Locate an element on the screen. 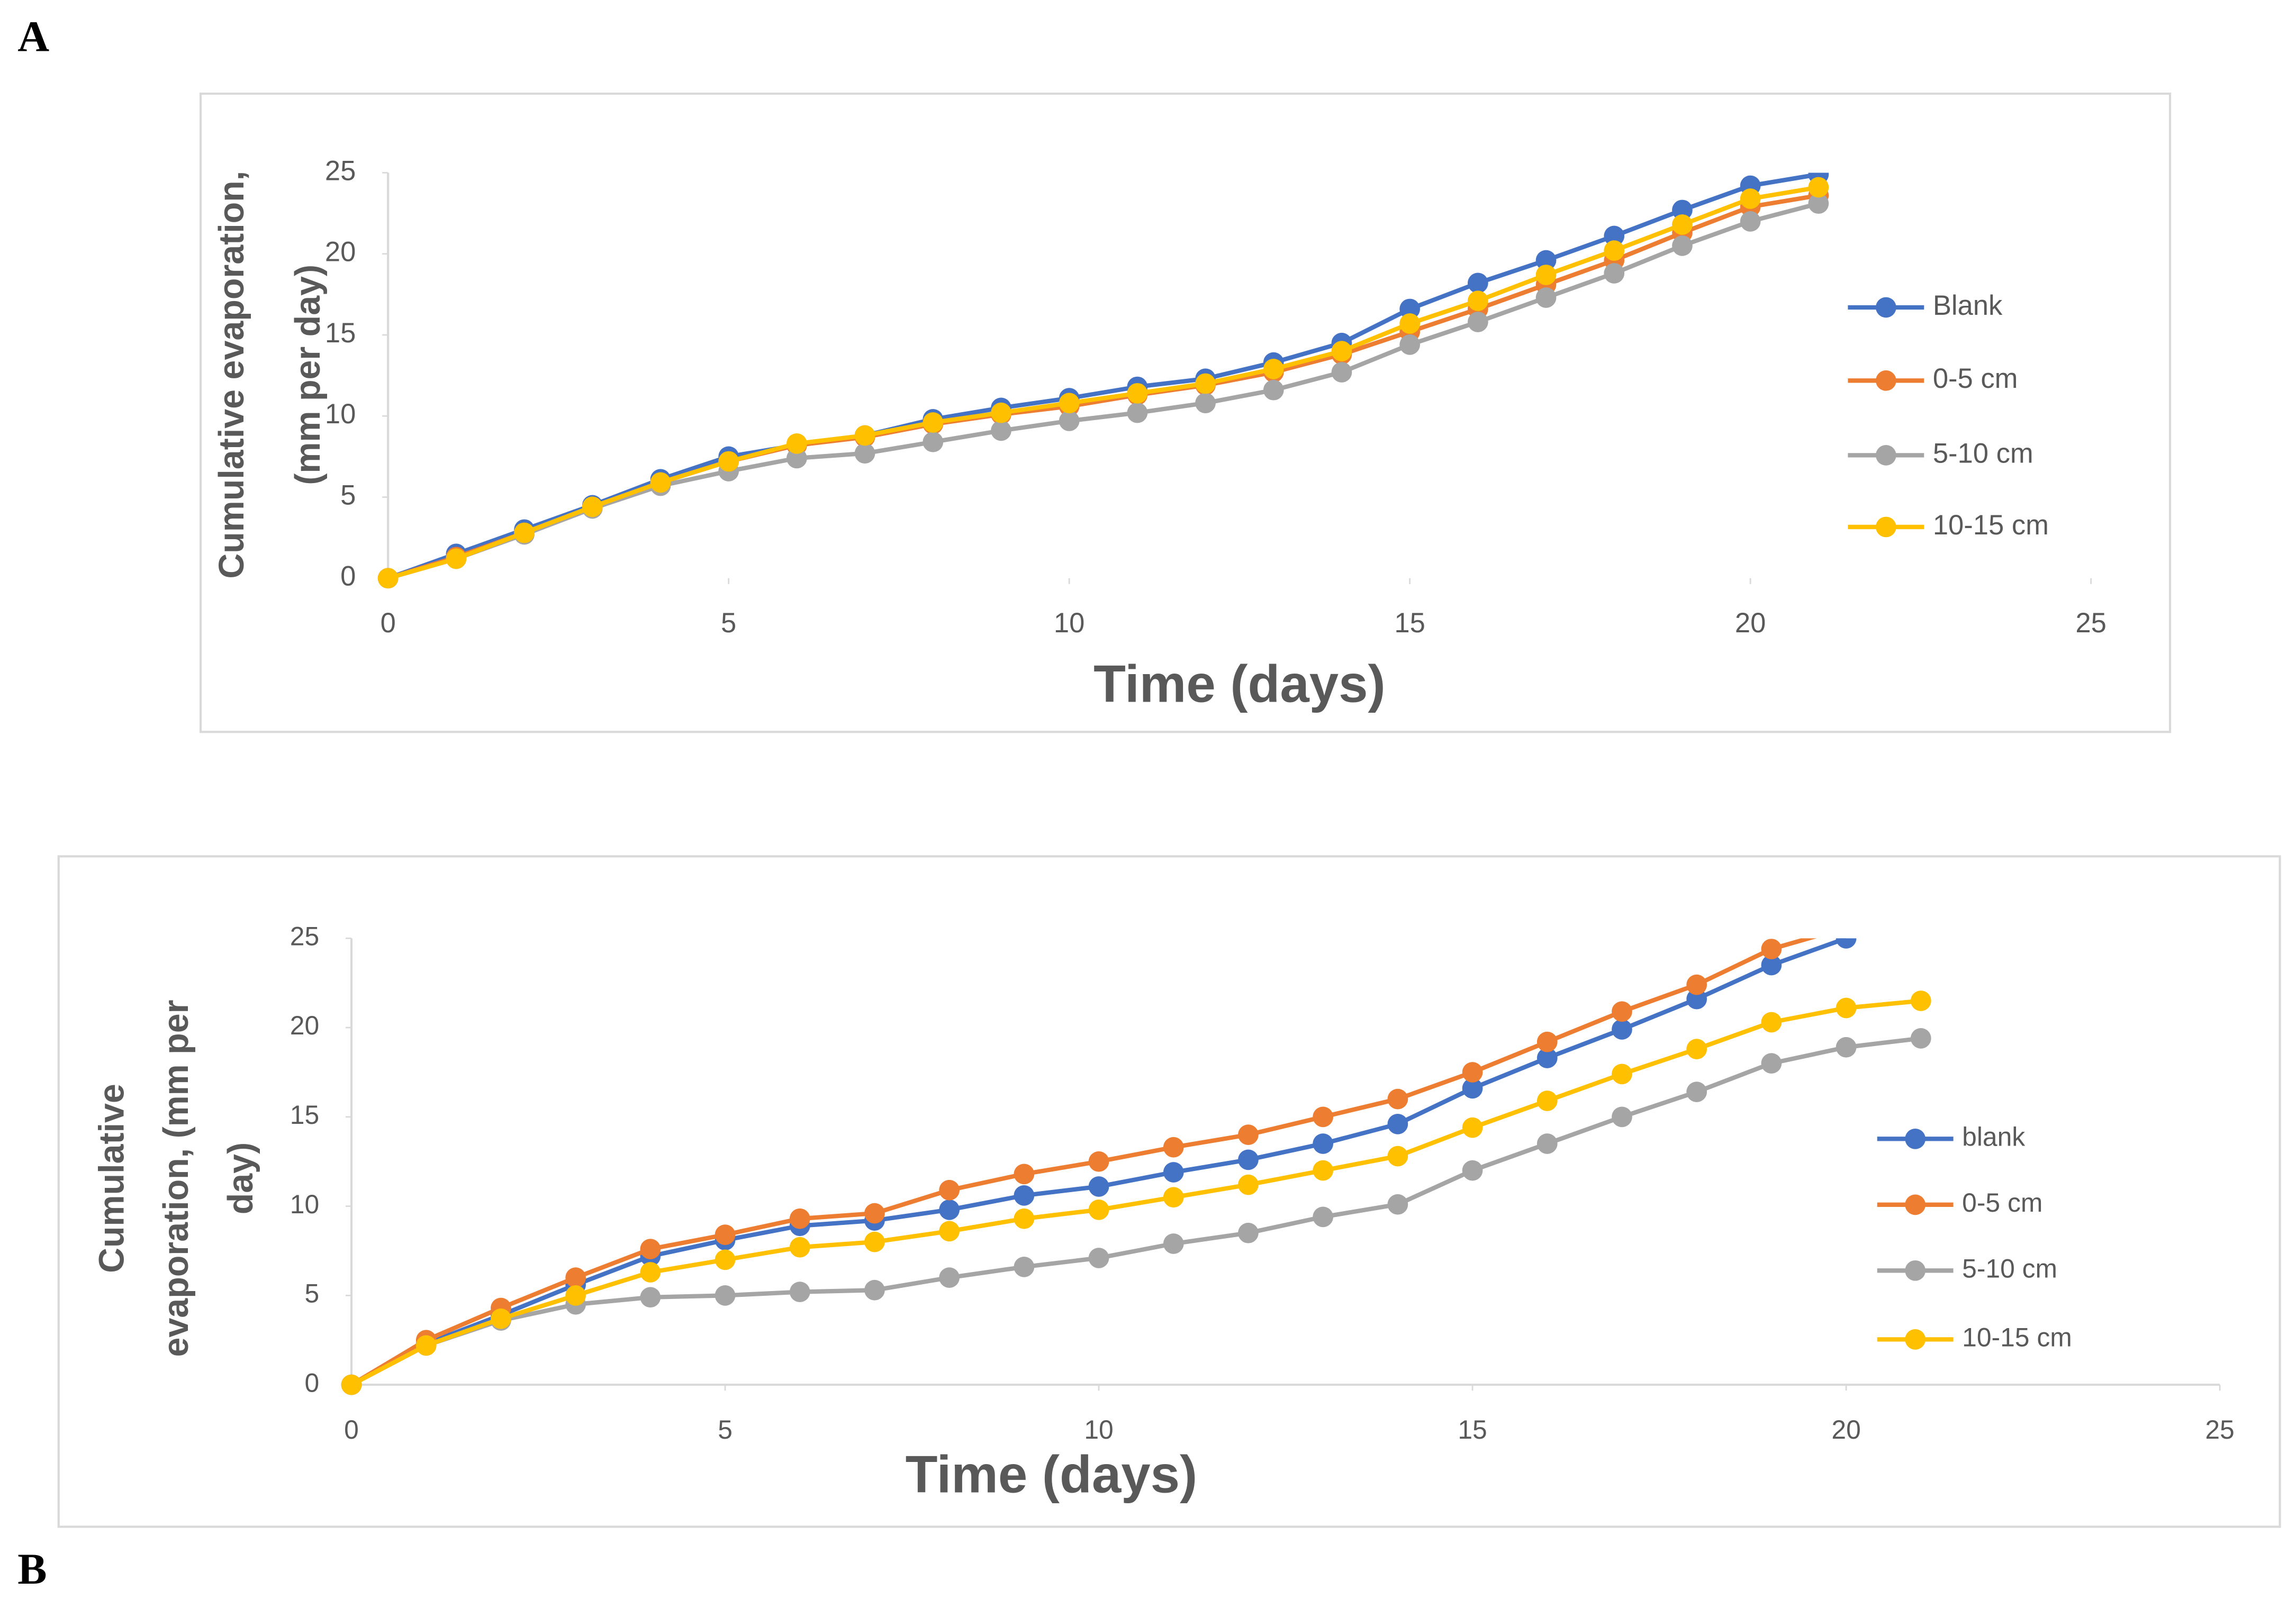 This screenshot has height=1608, width=2296. x-tick-label: 0 is located at coordinates (388, 623).